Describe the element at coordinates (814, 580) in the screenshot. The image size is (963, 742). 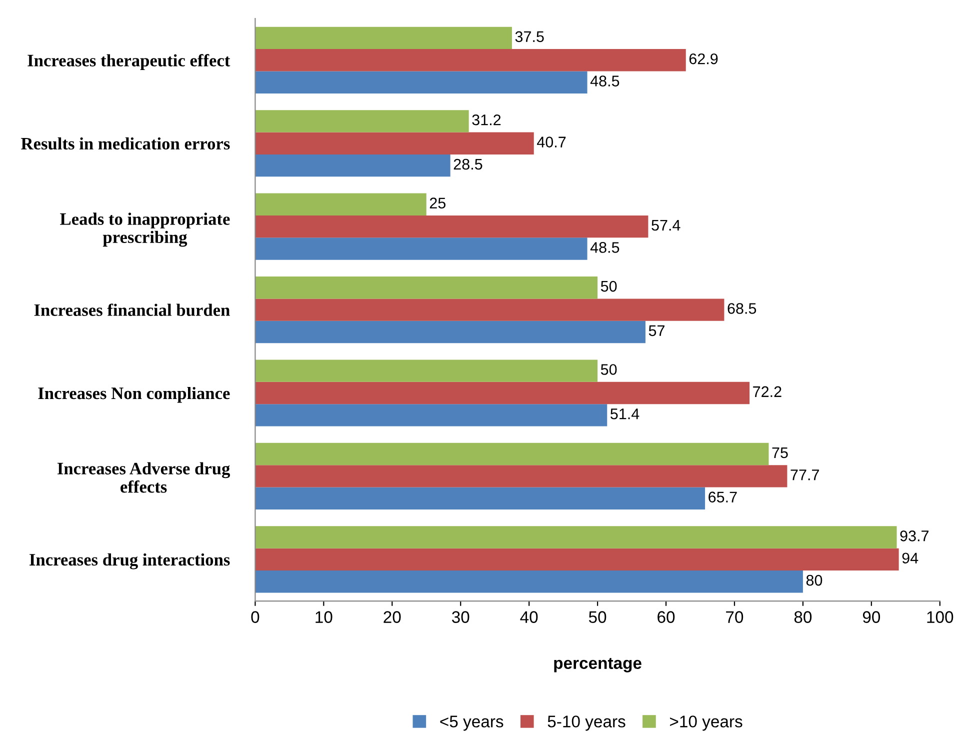
I see `data-label: 80` at that location.